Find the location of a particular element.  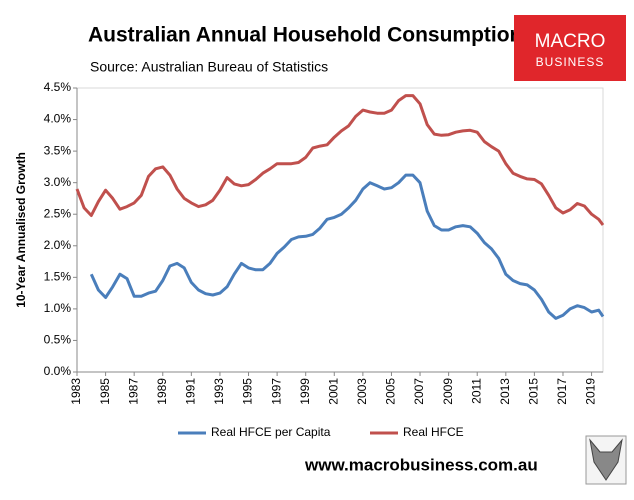

x-tick-label: 1987 is located at coordinates (133, 391).